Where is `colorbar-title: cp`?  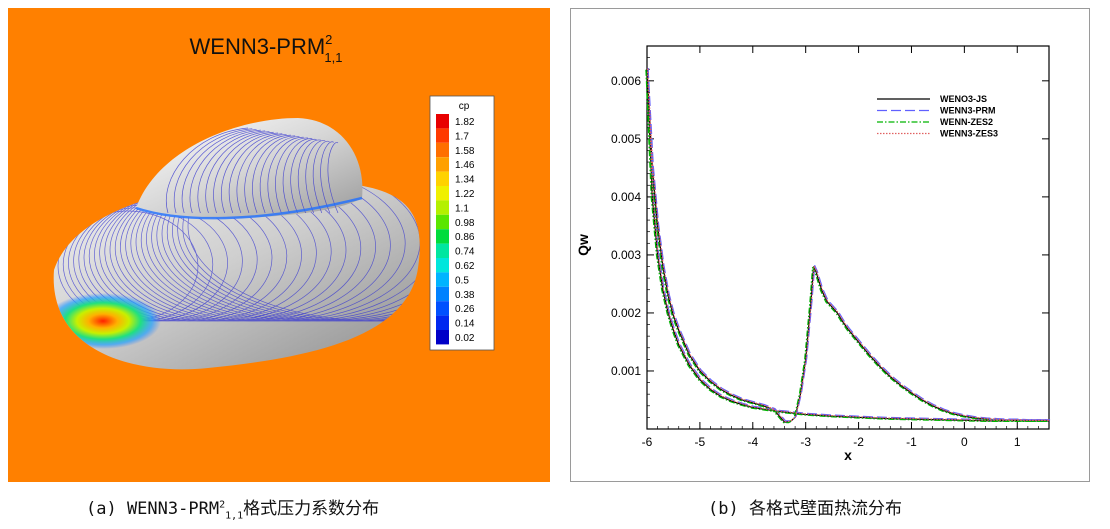
colorbar-title: cp is located at coordinates (464, 106).